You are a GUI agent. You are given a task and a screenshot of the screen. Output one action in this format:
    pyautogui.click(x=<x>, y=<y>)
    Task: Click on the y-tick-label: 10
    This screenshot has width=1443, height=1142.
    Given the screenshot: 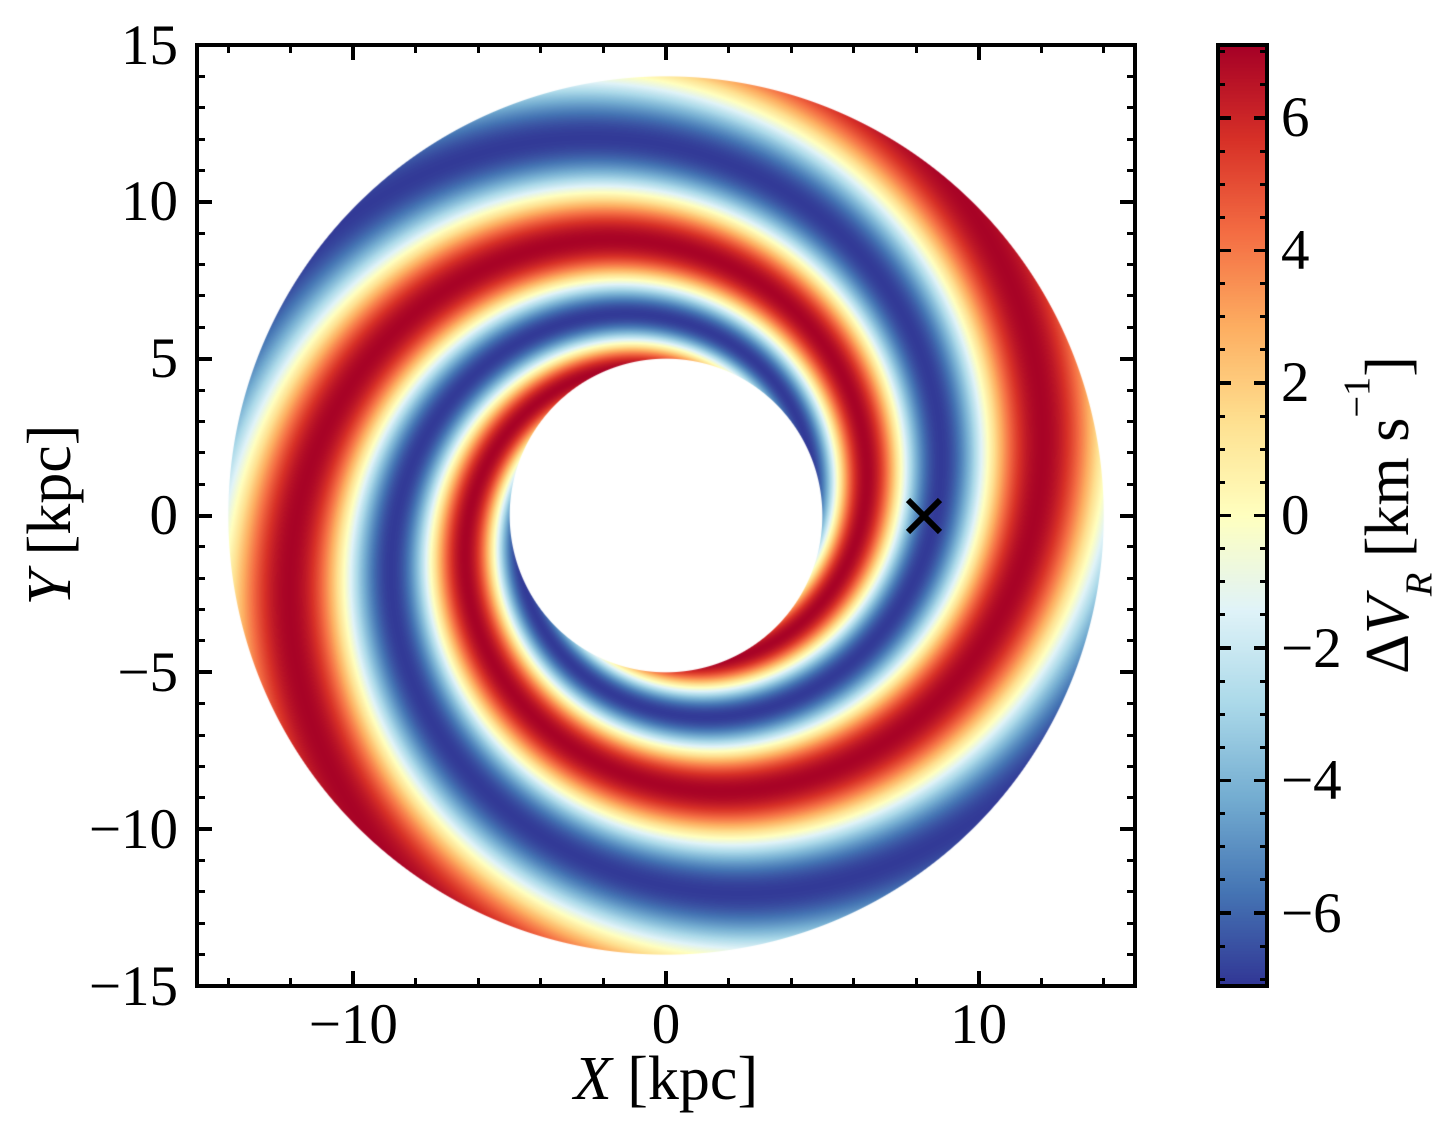 What is the action you would take?
    pyautogui.click(x=149, y=202)
    